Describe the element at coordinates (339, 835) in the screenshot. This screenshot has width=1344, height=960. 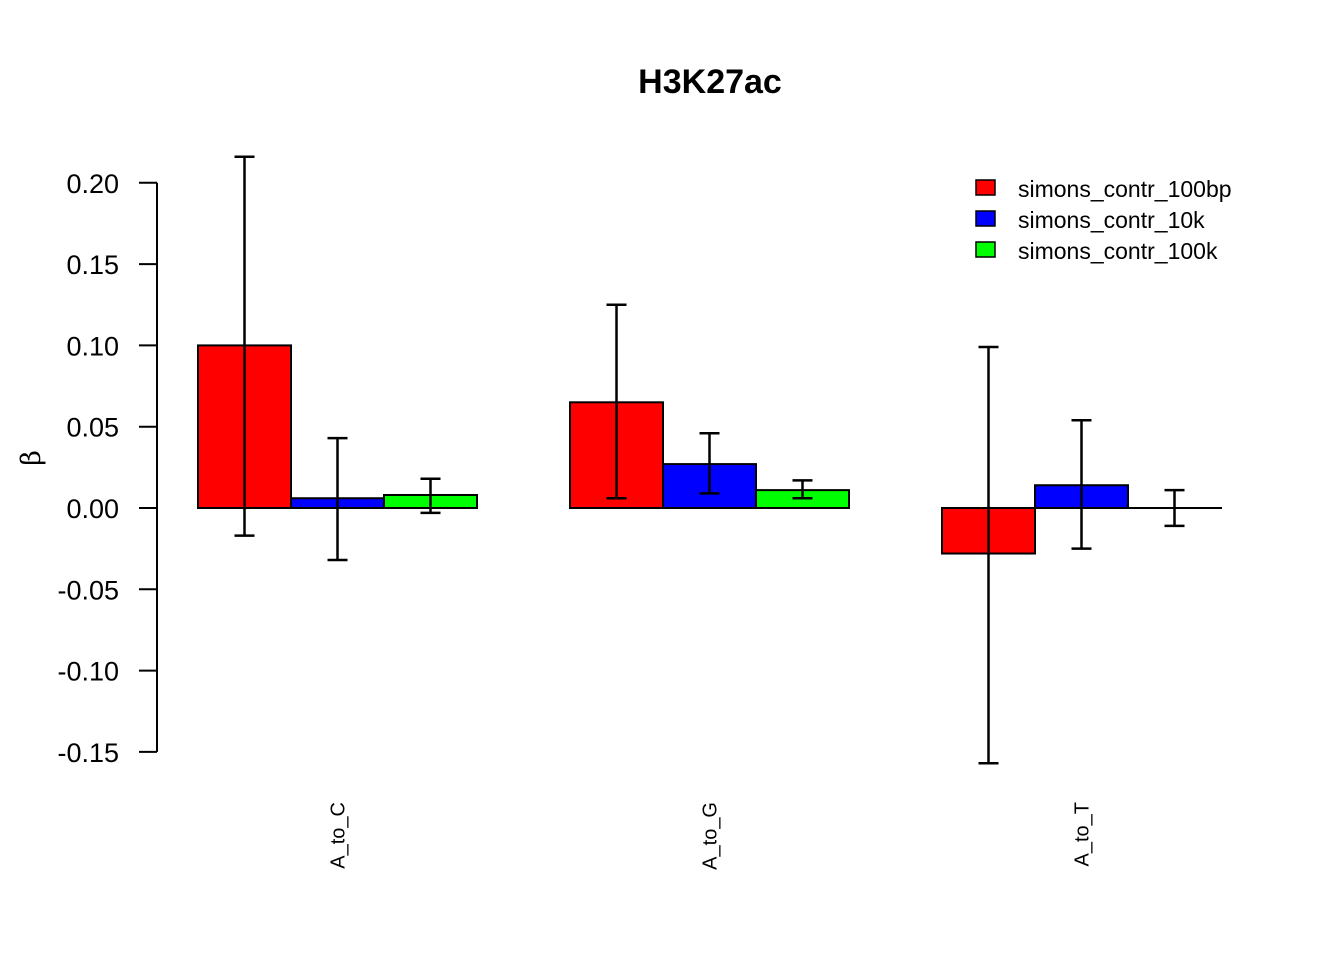
I see `category-label: A_to_C` at that location.